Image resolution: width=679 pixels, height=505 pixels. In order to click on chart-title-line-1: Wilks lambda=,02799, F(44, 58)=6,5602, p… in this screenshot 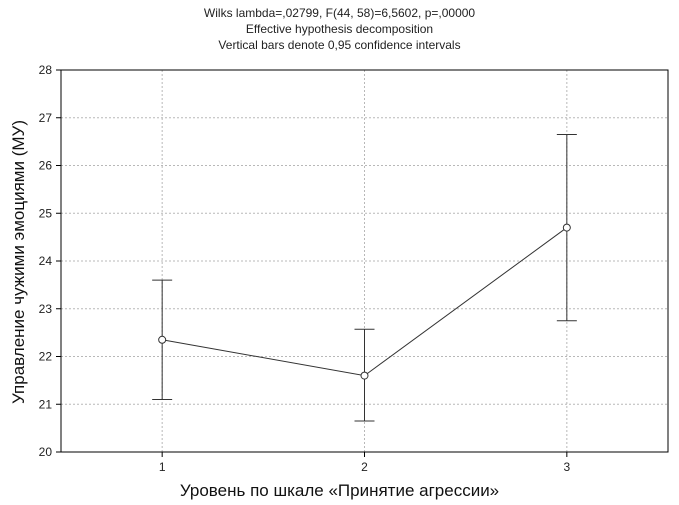, I will do `click(339, 13)`.